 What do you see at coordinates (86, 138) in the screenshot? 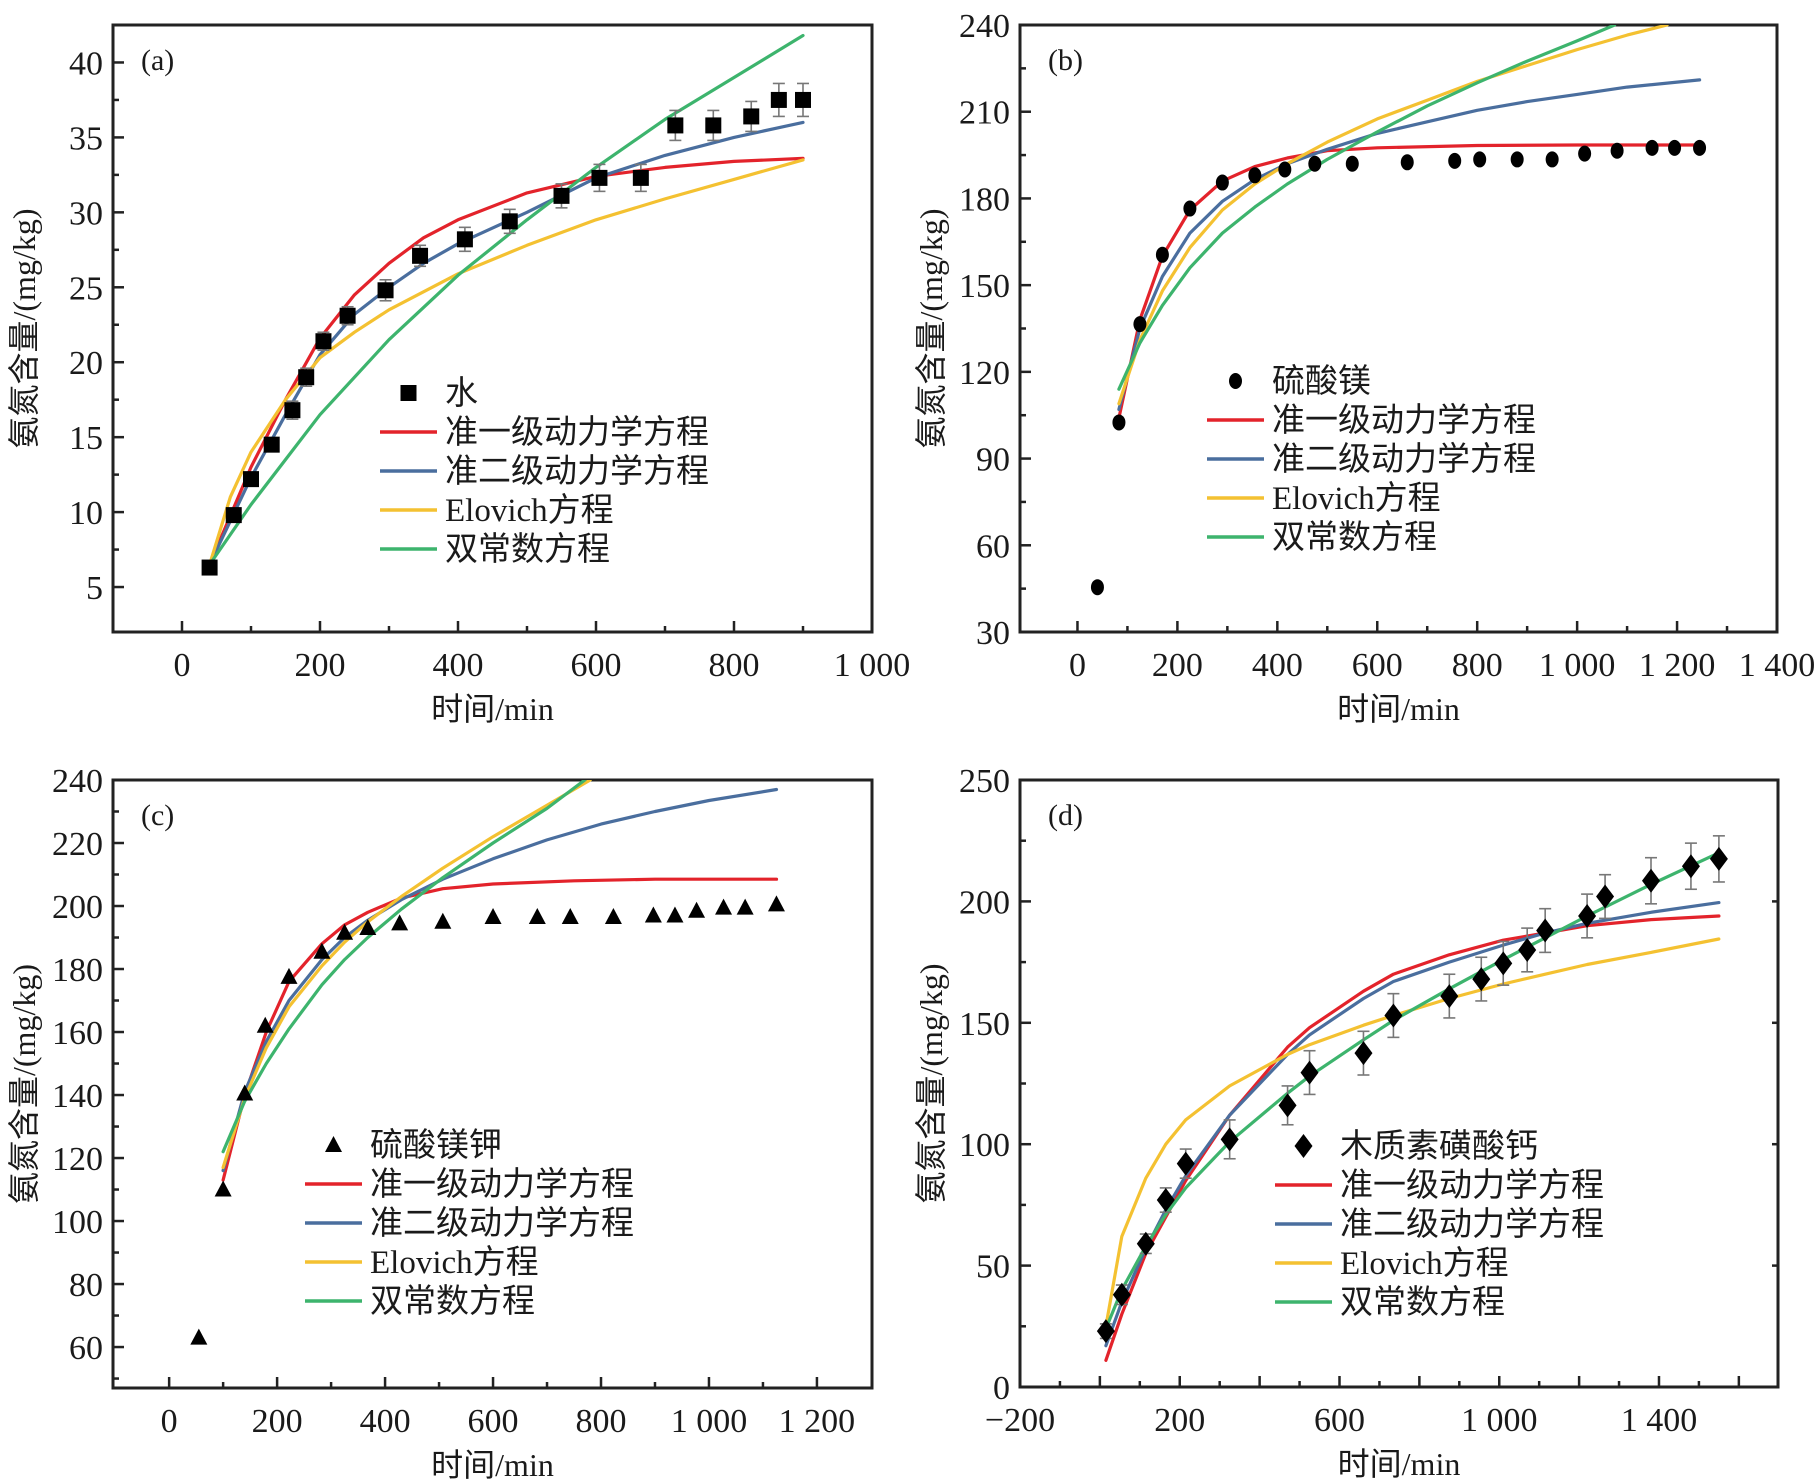
I see `y-tick-label: 35` at bounding box center [86, 138].